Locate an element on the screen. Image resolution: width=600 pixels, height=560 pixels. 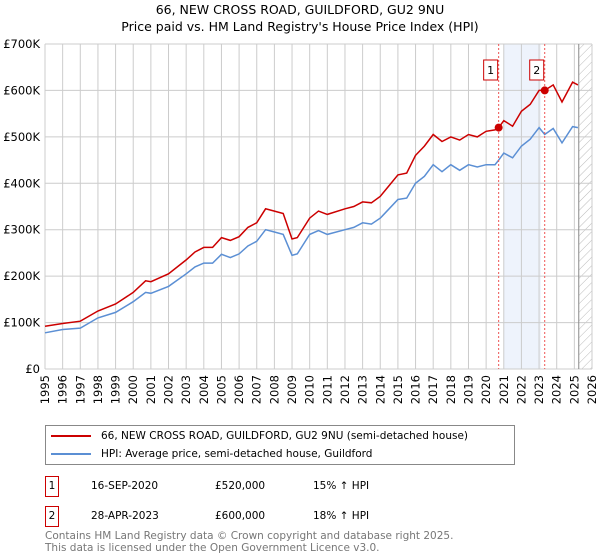
x-tick-label: 2012 is located at coordinates (345, 389).